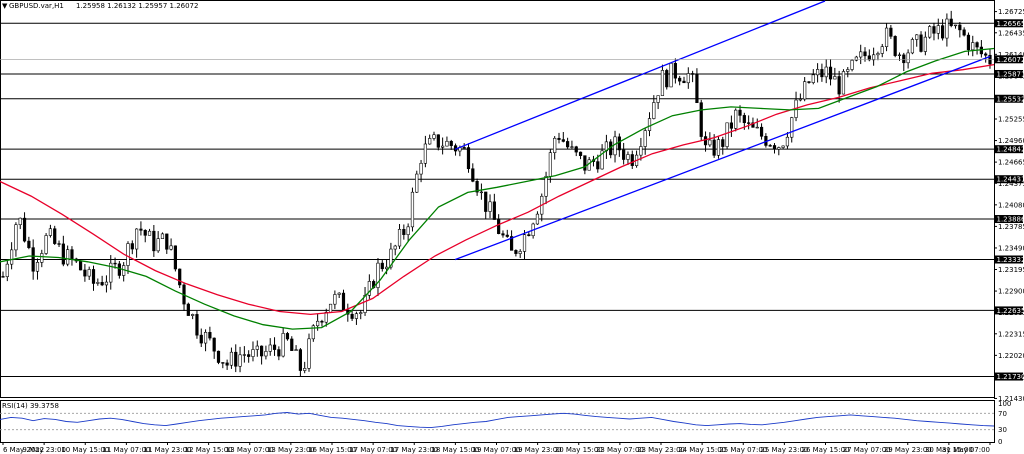 This screenshot has width=1024, height=454. I want to click on rsi-line, so click(497, 420).